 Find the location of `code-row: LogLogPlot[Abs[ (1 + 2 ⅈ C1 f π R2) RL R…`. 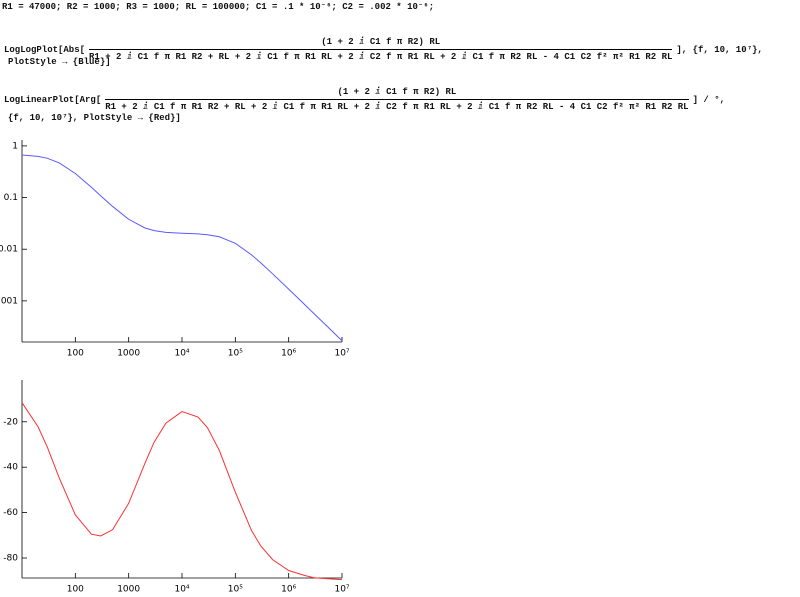

code-row: LogLogPlot[Abs[ (1 + 2 ⅈ C1 f π R2) RL R… is located at coordinates (383, 49).